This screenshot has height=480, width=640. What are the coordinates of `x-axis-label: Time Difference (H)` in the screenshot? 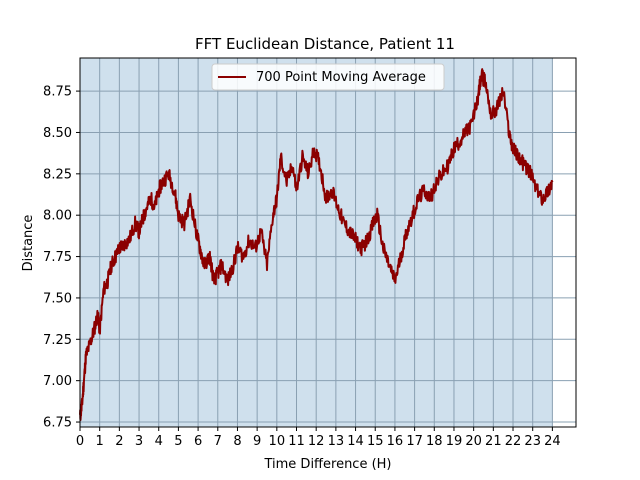 It's located at (327, 464).